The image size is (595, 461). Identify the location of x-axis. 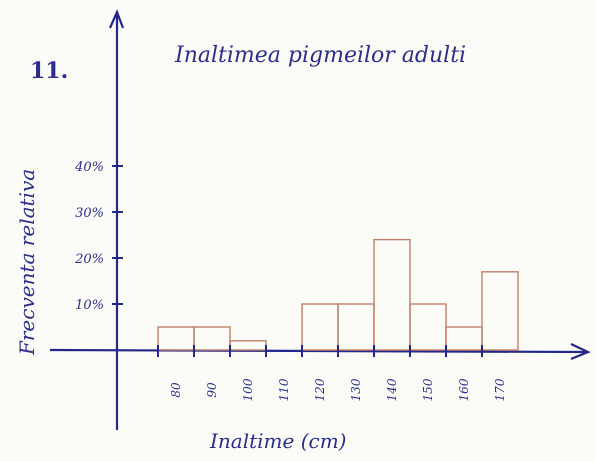
(317, 351).